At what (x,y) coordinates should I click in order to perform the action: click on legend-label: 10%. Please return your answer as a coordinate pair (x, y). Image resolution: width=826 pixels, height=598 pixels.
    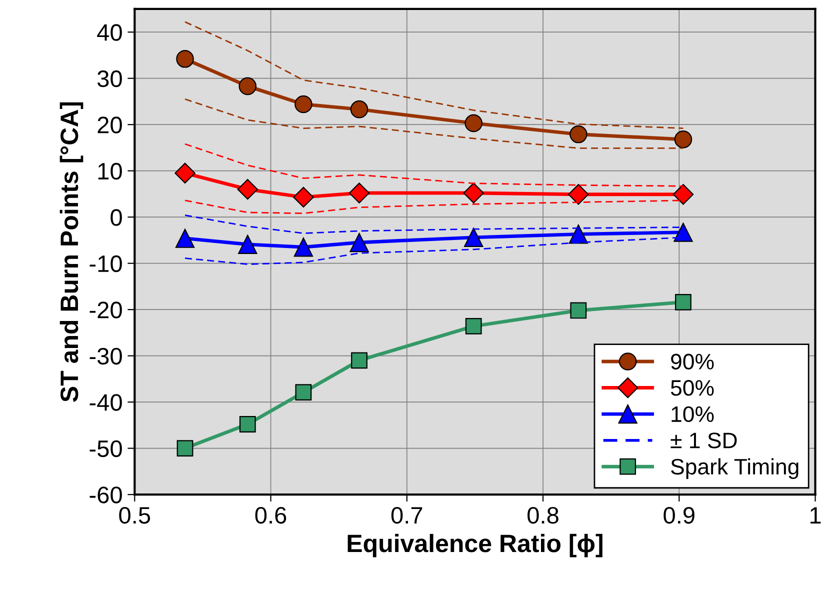
    Looking at the image, I should click on (693, 414).